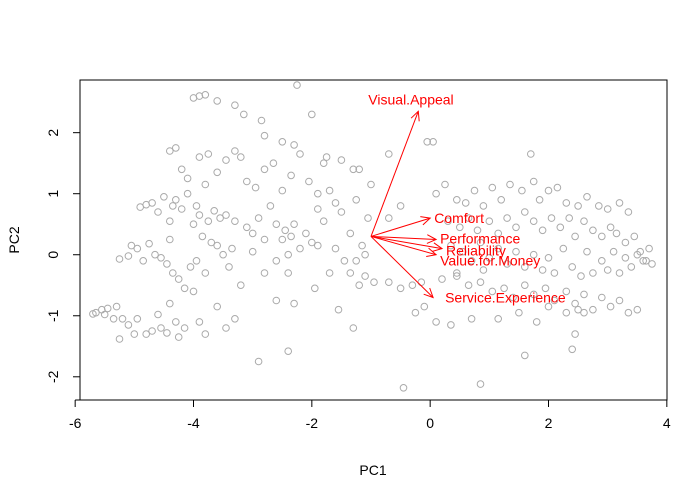  I want to click on y-tick-label: -1, so click(53, 315).